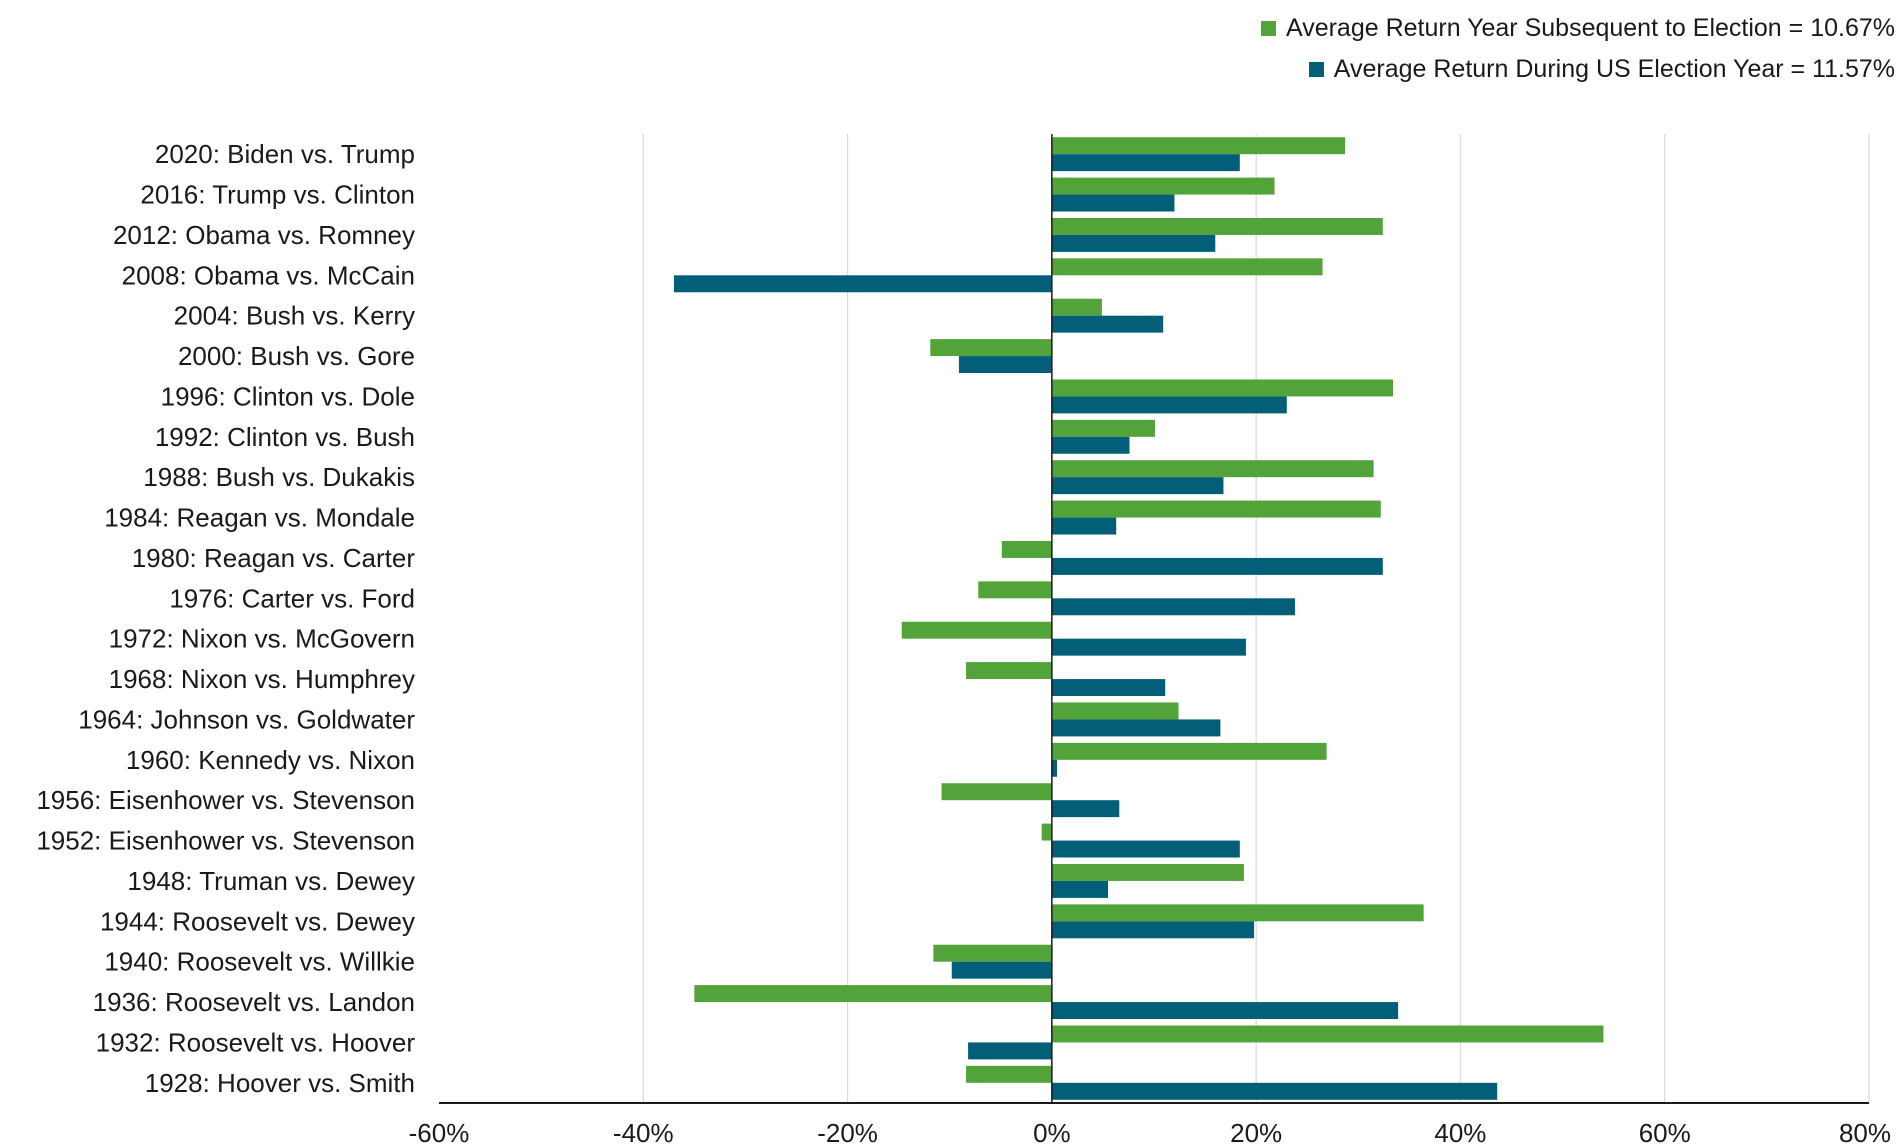 This screenshot has width=1897, height=1147. What do you see at coordinates (288, 396) in the screenshot?
I see `category-label: 1996: Clinton vs. Dole` at bounding box center [288, 396].